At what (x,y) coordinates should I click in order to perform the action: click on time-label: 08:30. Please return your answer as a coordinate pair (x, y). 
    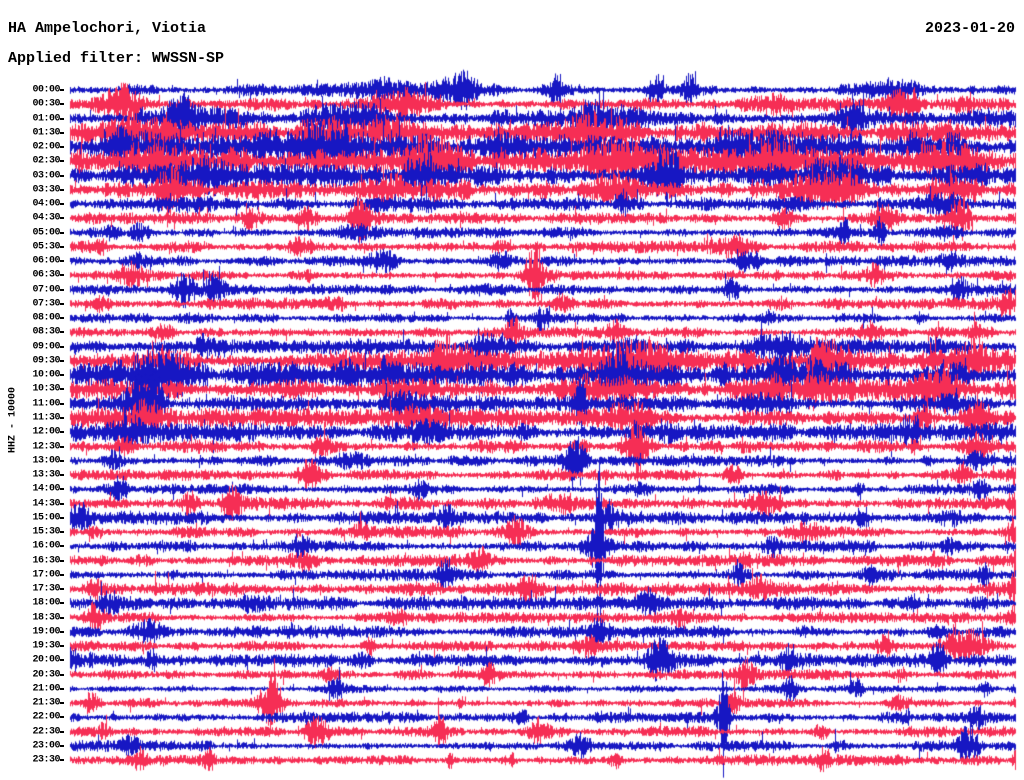
    Looking at the image, I should click on (46, 332).